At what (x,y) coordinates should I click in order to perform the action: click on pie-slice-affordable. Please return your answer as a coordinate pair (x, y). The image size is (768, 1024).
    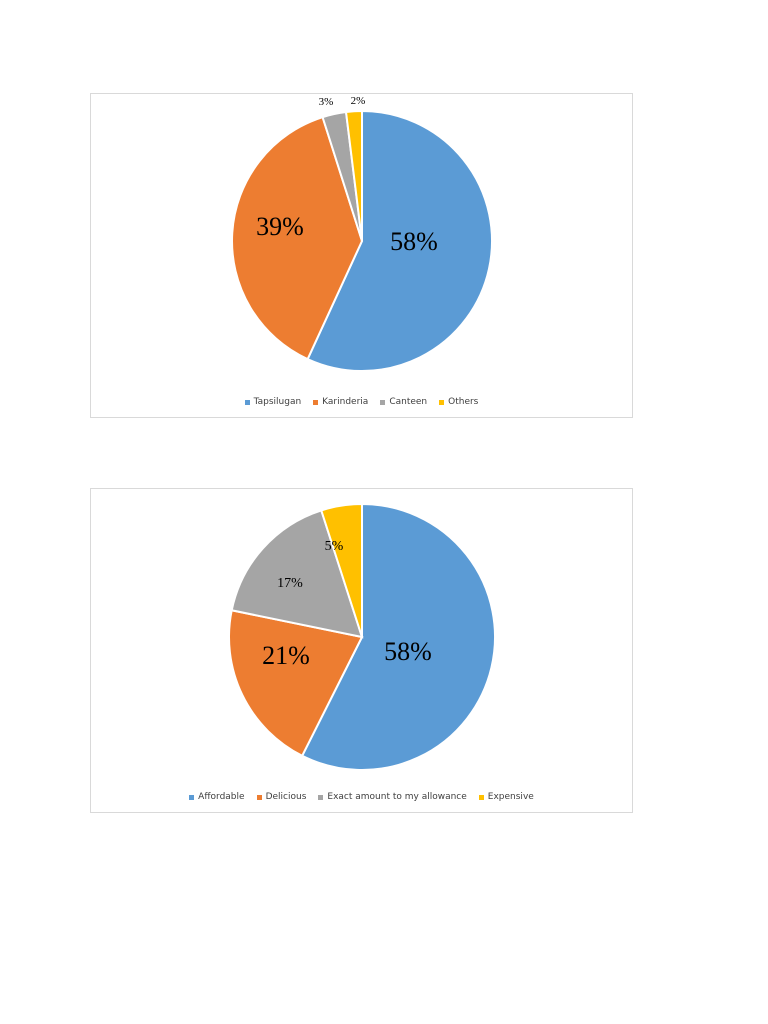
    Looking at the image, I should click on (398, 636).